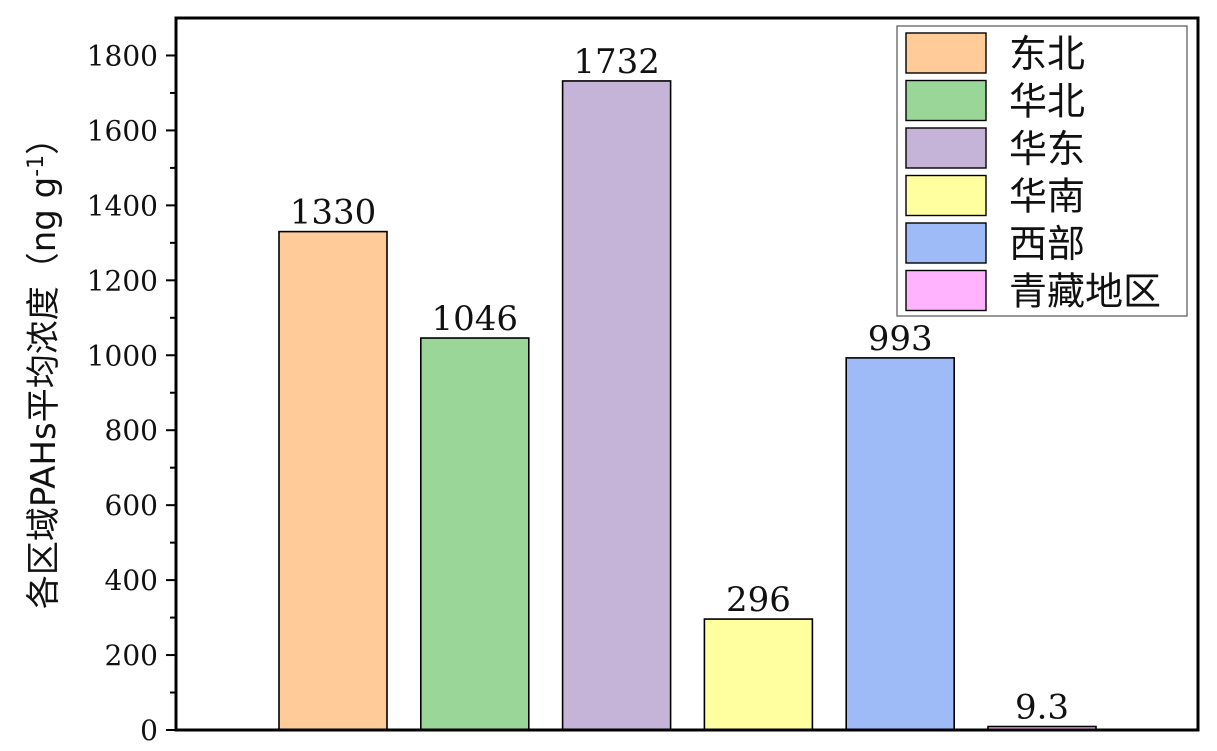 This screenshot has height=751, width=1217. What do you see at coordinates (758, 600) in the screenshot?
I see `bar-value-label: 296` at bounding box center [758, 600].